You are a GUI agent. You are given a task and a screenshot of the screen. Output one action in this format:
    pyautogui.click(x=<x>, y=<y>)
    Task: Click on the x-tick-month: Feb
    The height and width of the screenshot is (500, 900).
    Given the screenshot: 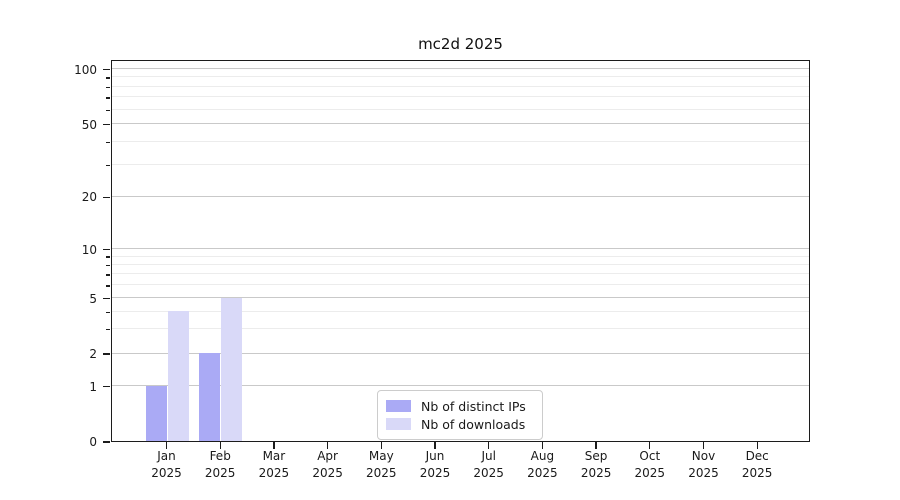 What is the action you would take?
    pyautogui.click(x=220, y=456)
    